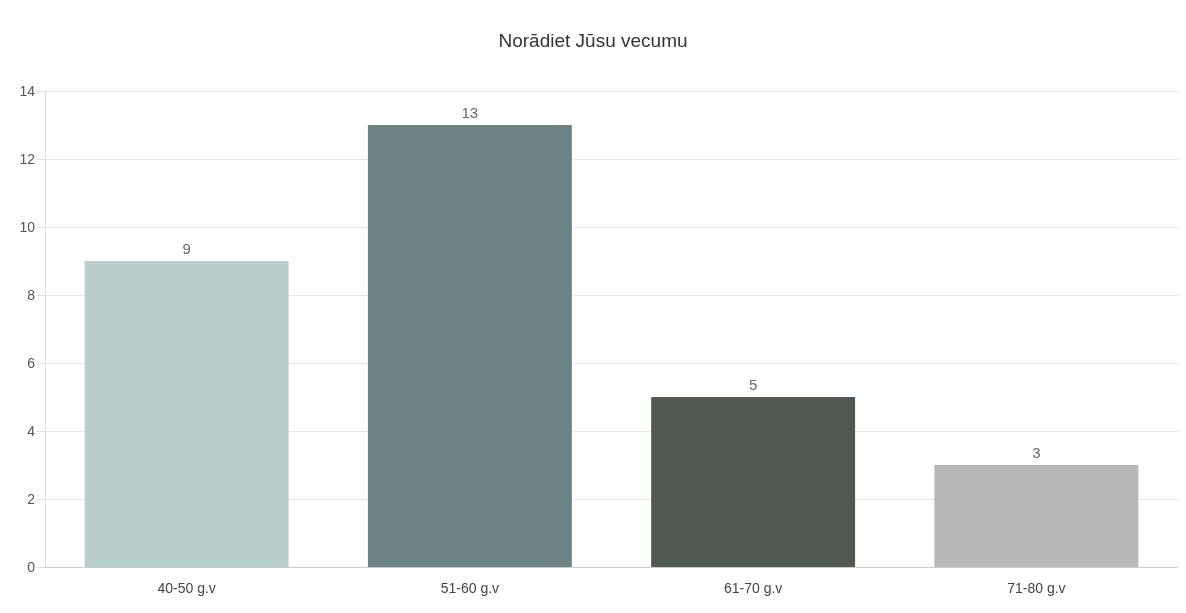 This screenshot has height=613, width=1186. Describe the element at coordinates (753, 384) in the screenshot. I see `data-label: 5` at that location.